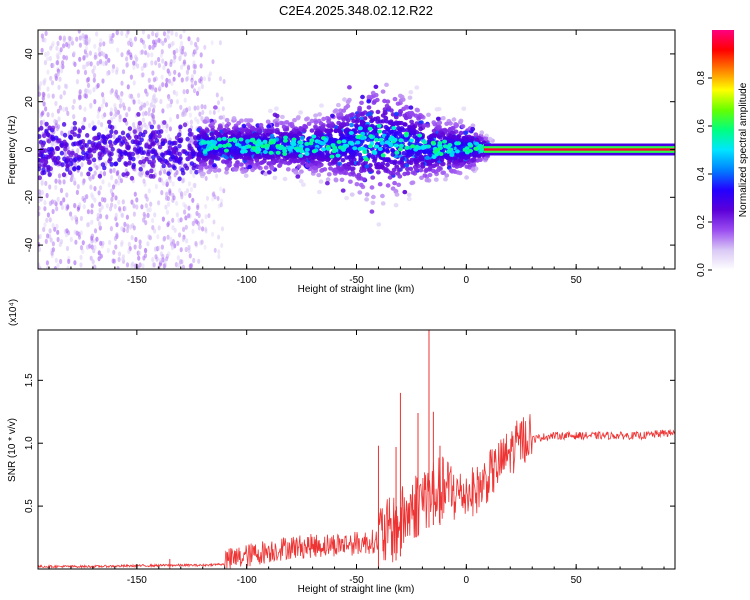  I want to click on snr-y-axis-label: SNR (10 * v/v), so click(12, 450).